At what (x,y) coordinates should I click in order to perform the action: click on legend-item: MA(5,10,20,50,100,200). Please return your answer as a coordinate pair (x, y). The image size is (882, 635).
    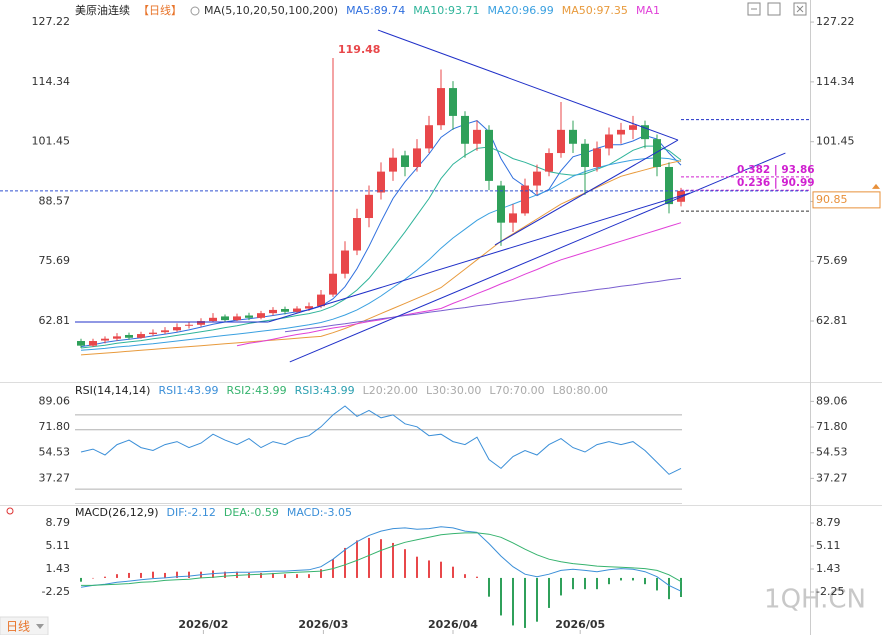
    Looking at the image, I should click on (271, 10).